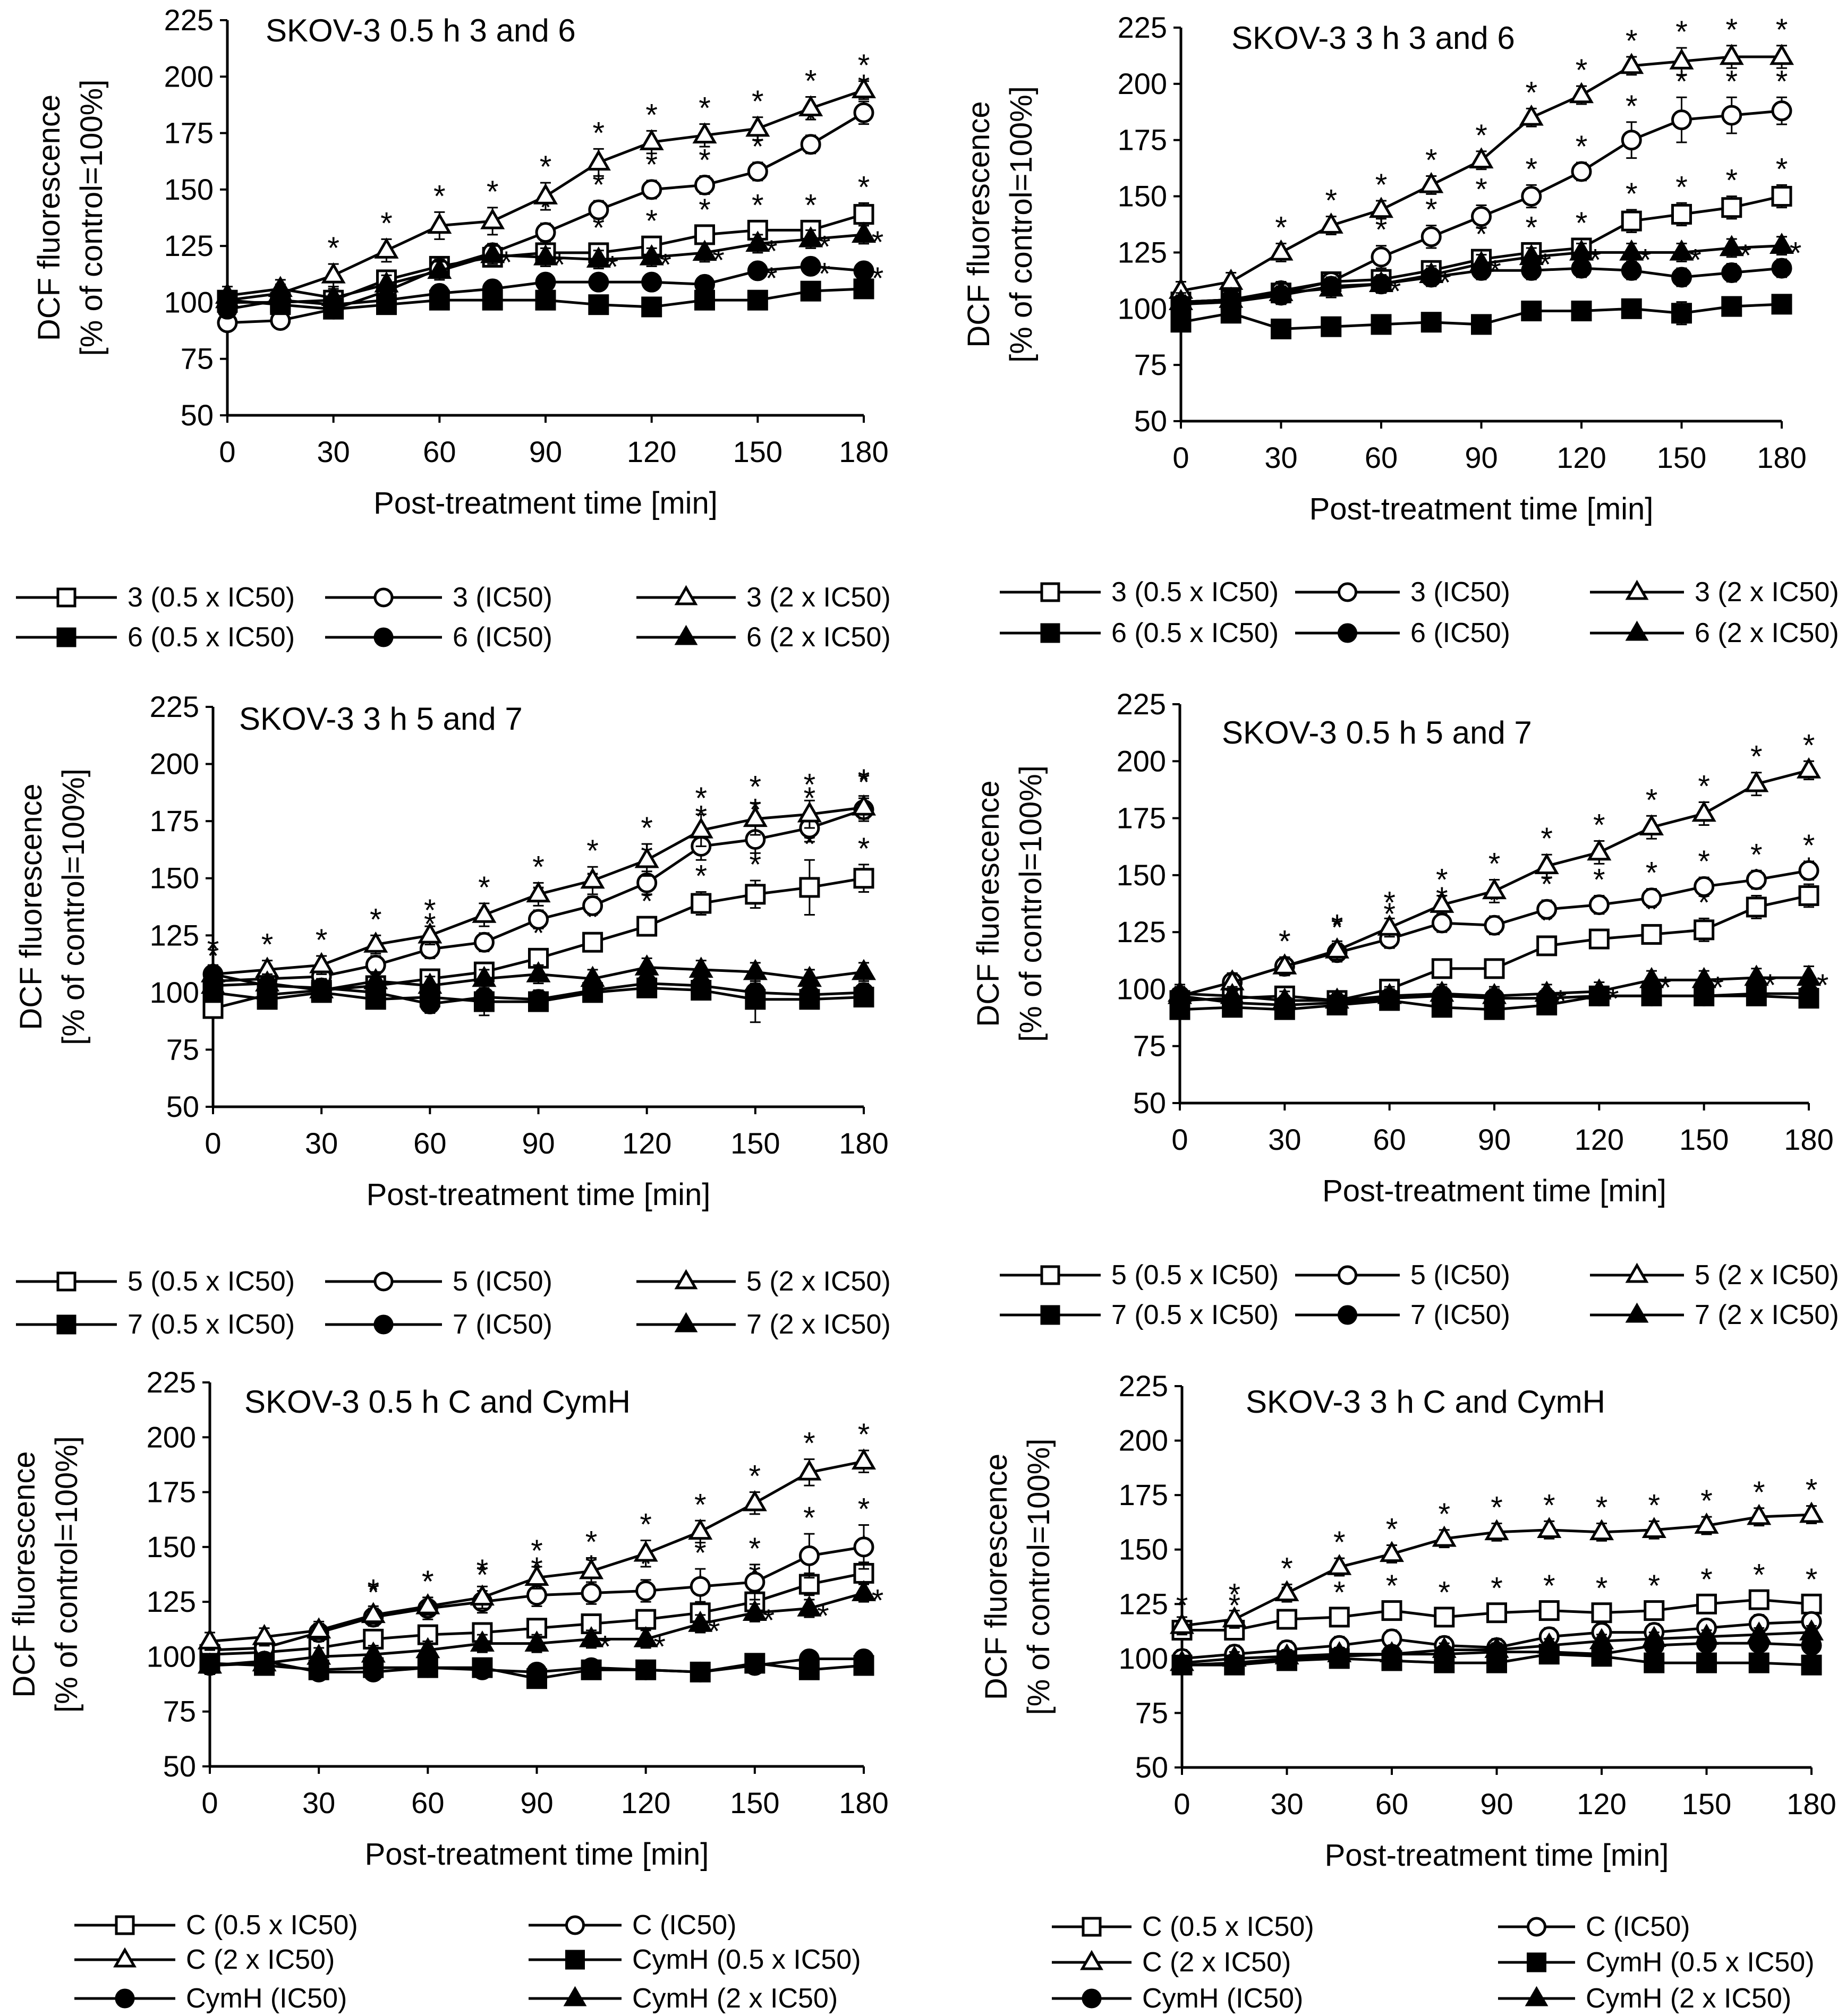 The image size is (1846, 2016). Describe the element at coordinates (1389, 1139) in the screenshot. I see `x-tick-label: 60` at that location.